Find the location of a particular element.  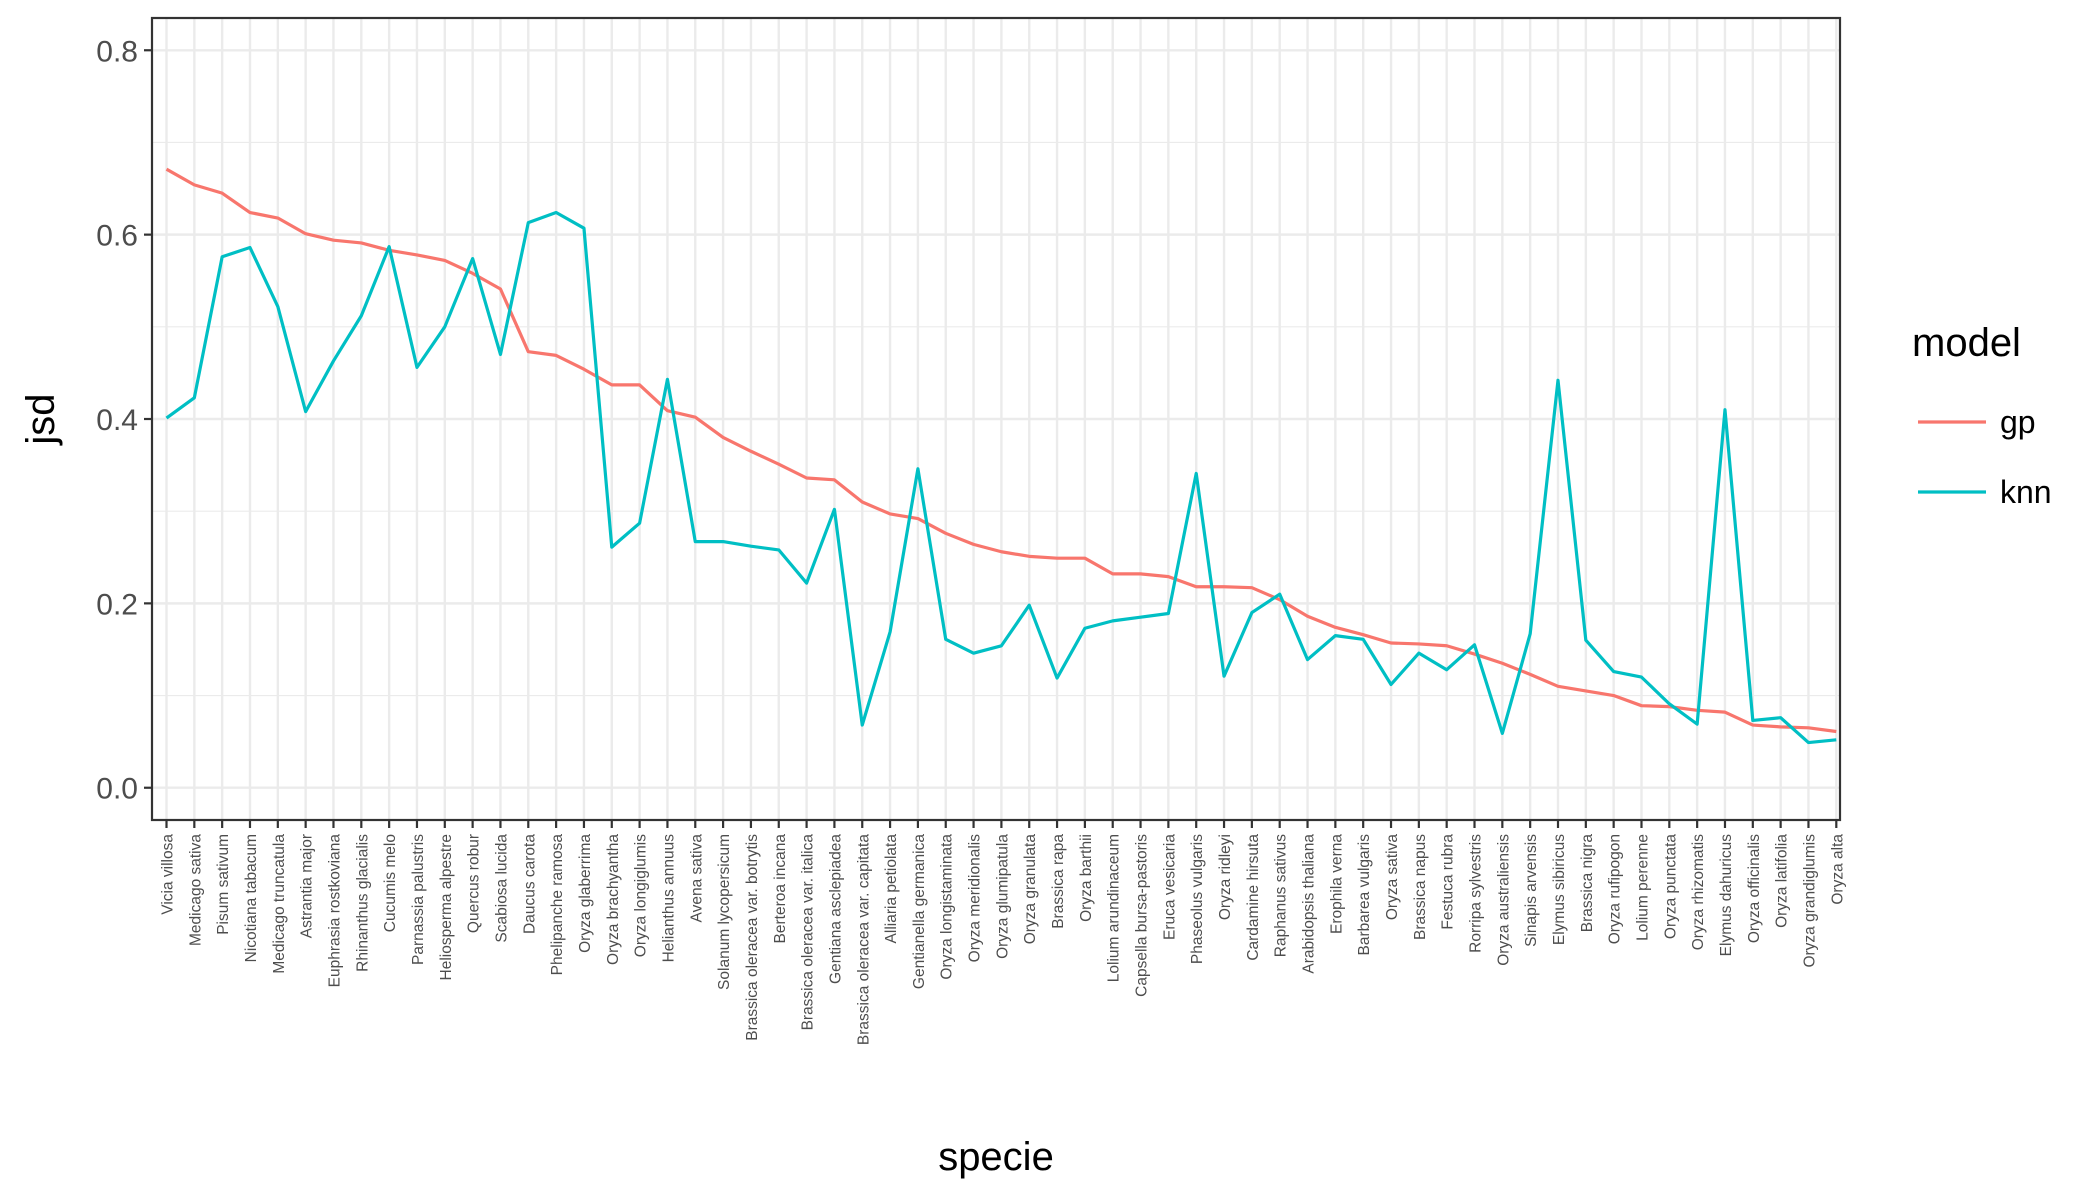

x-tick-label: Brassica oleracea var. capitata is located at coordinates (863, 939).